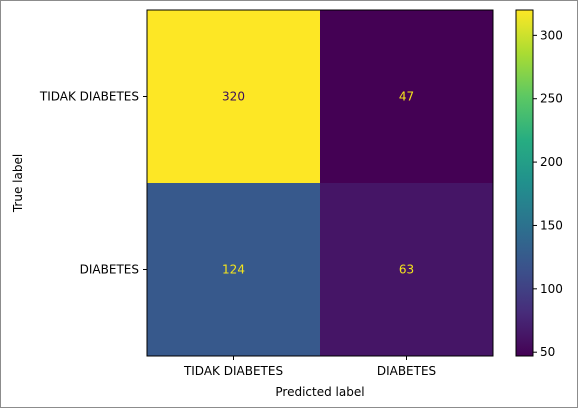  Describe the element at coordinates (551, 225) in the screenshot. I see `colorbar-tick-label: 150` at that location.